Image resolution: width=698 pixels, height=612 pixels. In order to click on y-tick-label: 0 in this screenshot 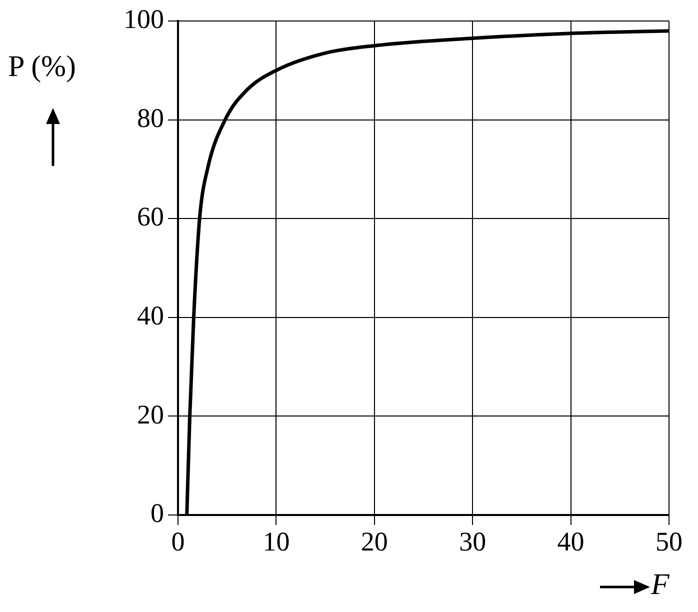, I will do `click(157, 513)`.